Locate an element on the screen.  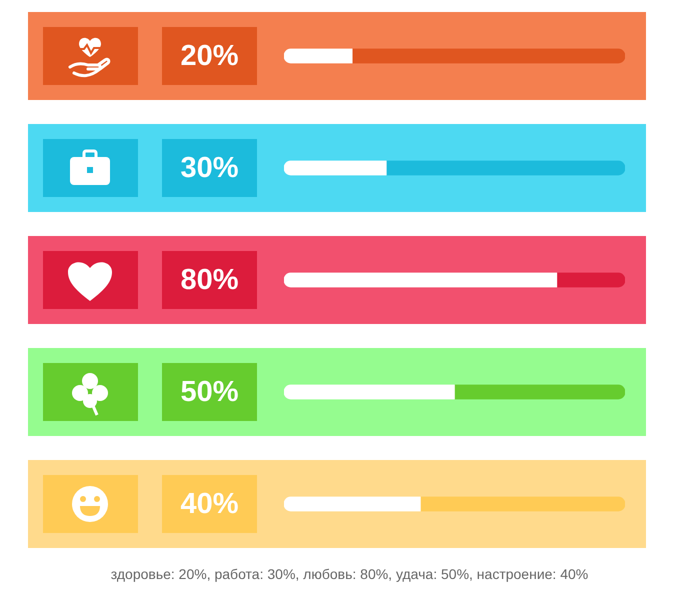
data-label: 50% is located at coordinates (209, 392).